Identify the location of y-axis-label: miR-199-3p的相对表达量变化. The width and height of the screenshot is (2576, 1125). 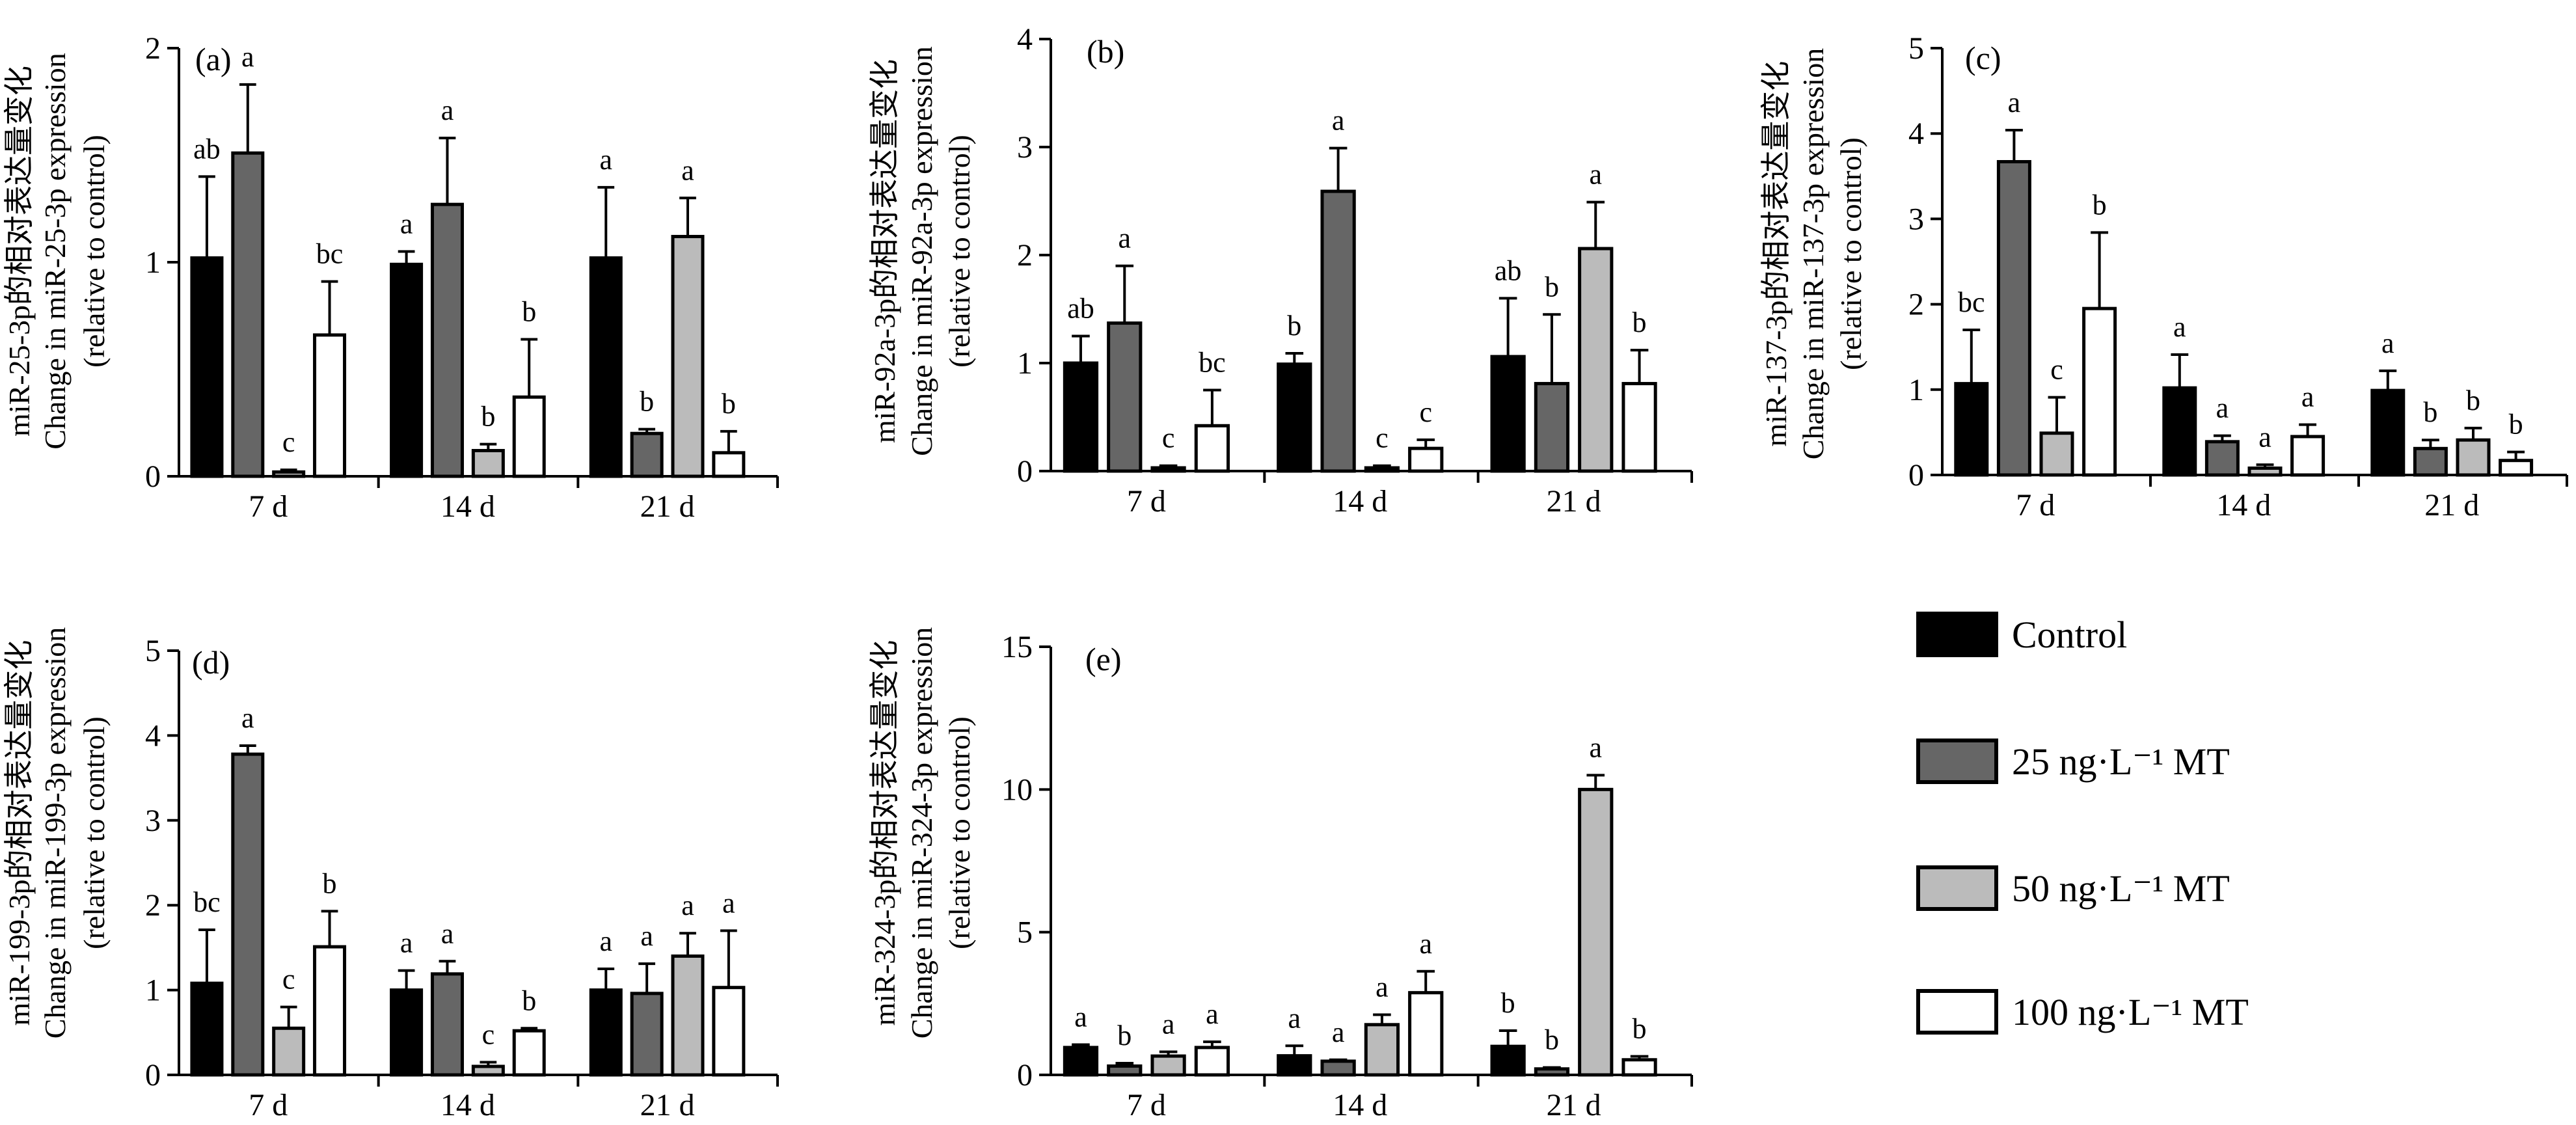
(20, 833).